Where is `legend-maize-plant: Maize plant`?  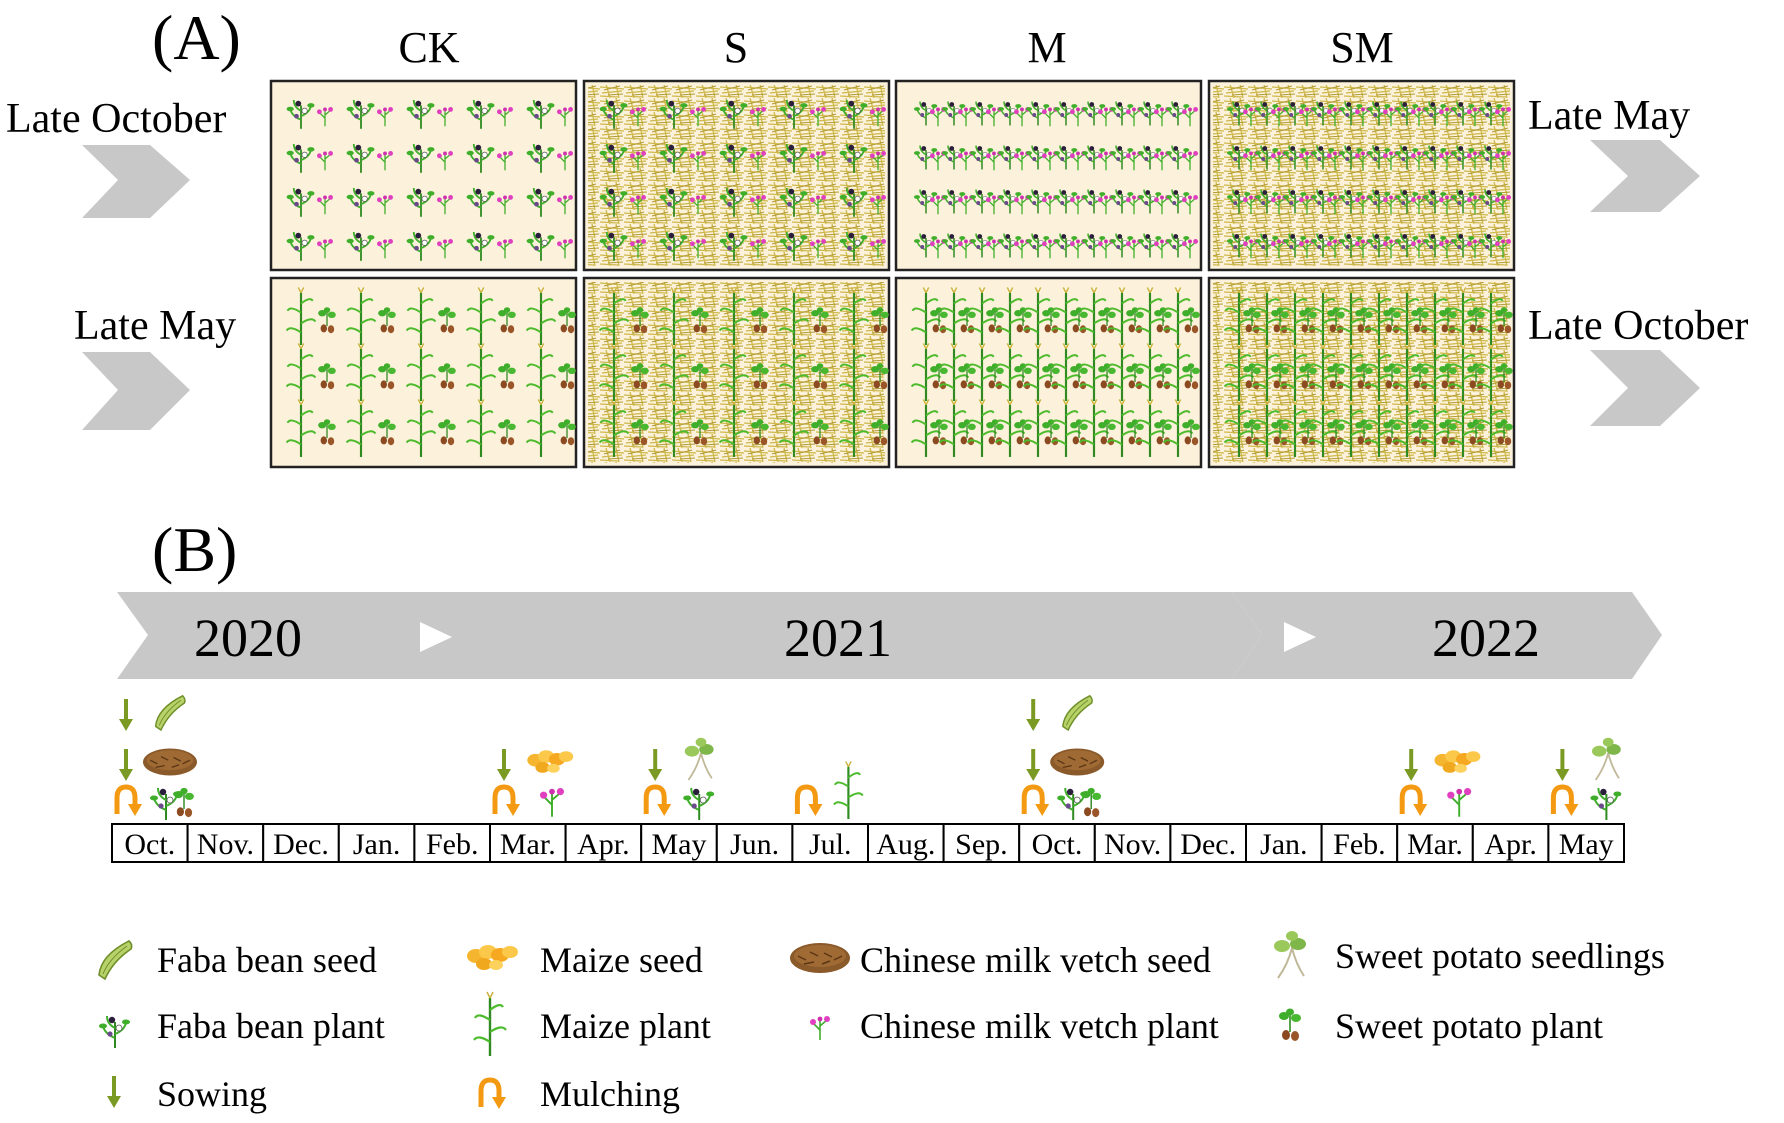 legend-maize-plant: Maize plant is located at coordinates (625, 1026).